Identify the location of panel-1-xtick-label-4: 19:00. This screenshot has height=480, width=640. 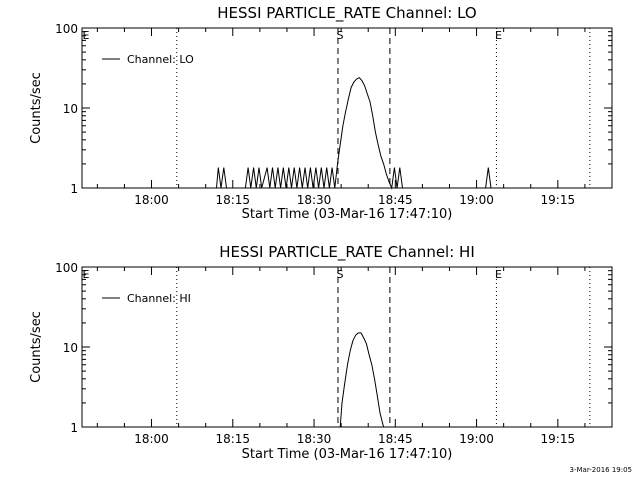
(476, 200).